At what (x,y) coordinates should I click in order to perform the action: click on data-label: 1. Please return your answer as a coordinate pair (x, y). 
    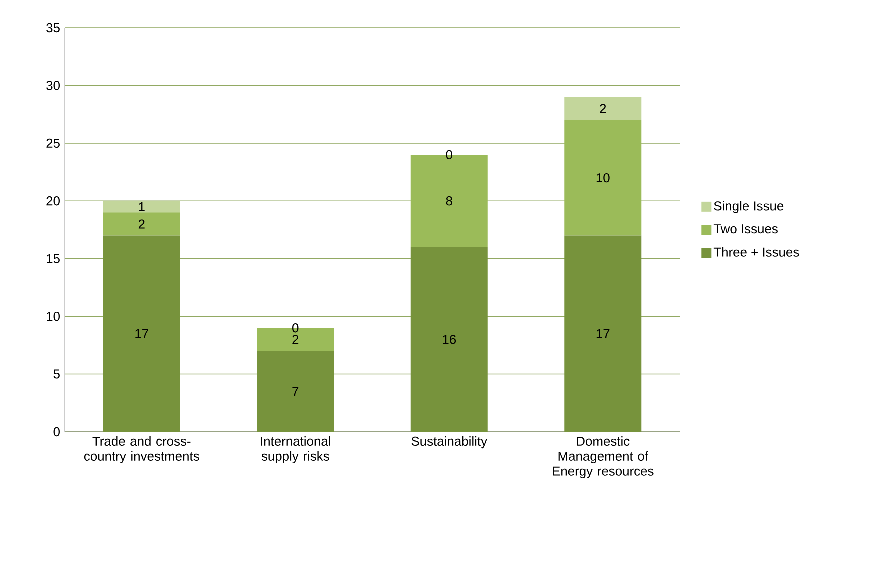
    Looking at the image, I should click on (142, 207).